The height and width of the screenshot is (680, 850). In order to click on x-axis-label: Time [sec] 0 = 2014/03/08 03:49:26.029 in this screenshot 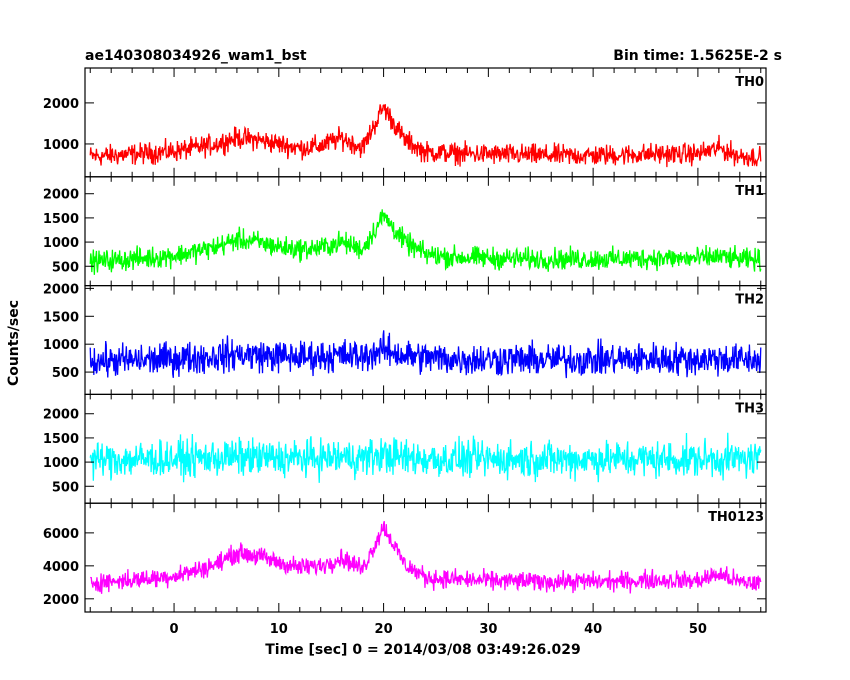, I will do `click(423, 650)`.